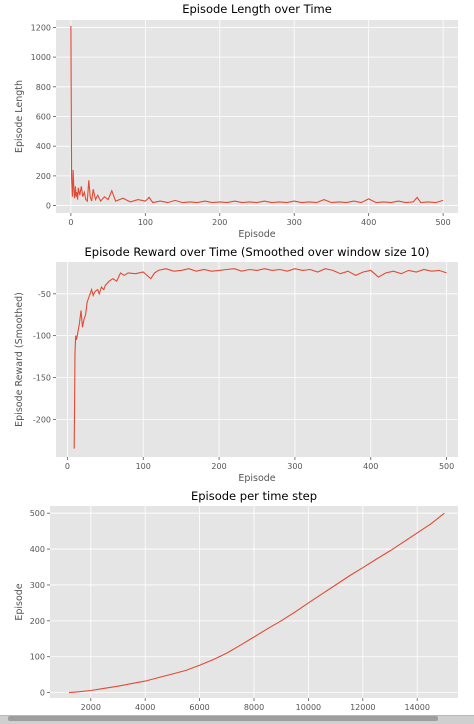 This screenshot has width=474, height=724. I want to click on y-tick-label: -200, so click(42, 419).